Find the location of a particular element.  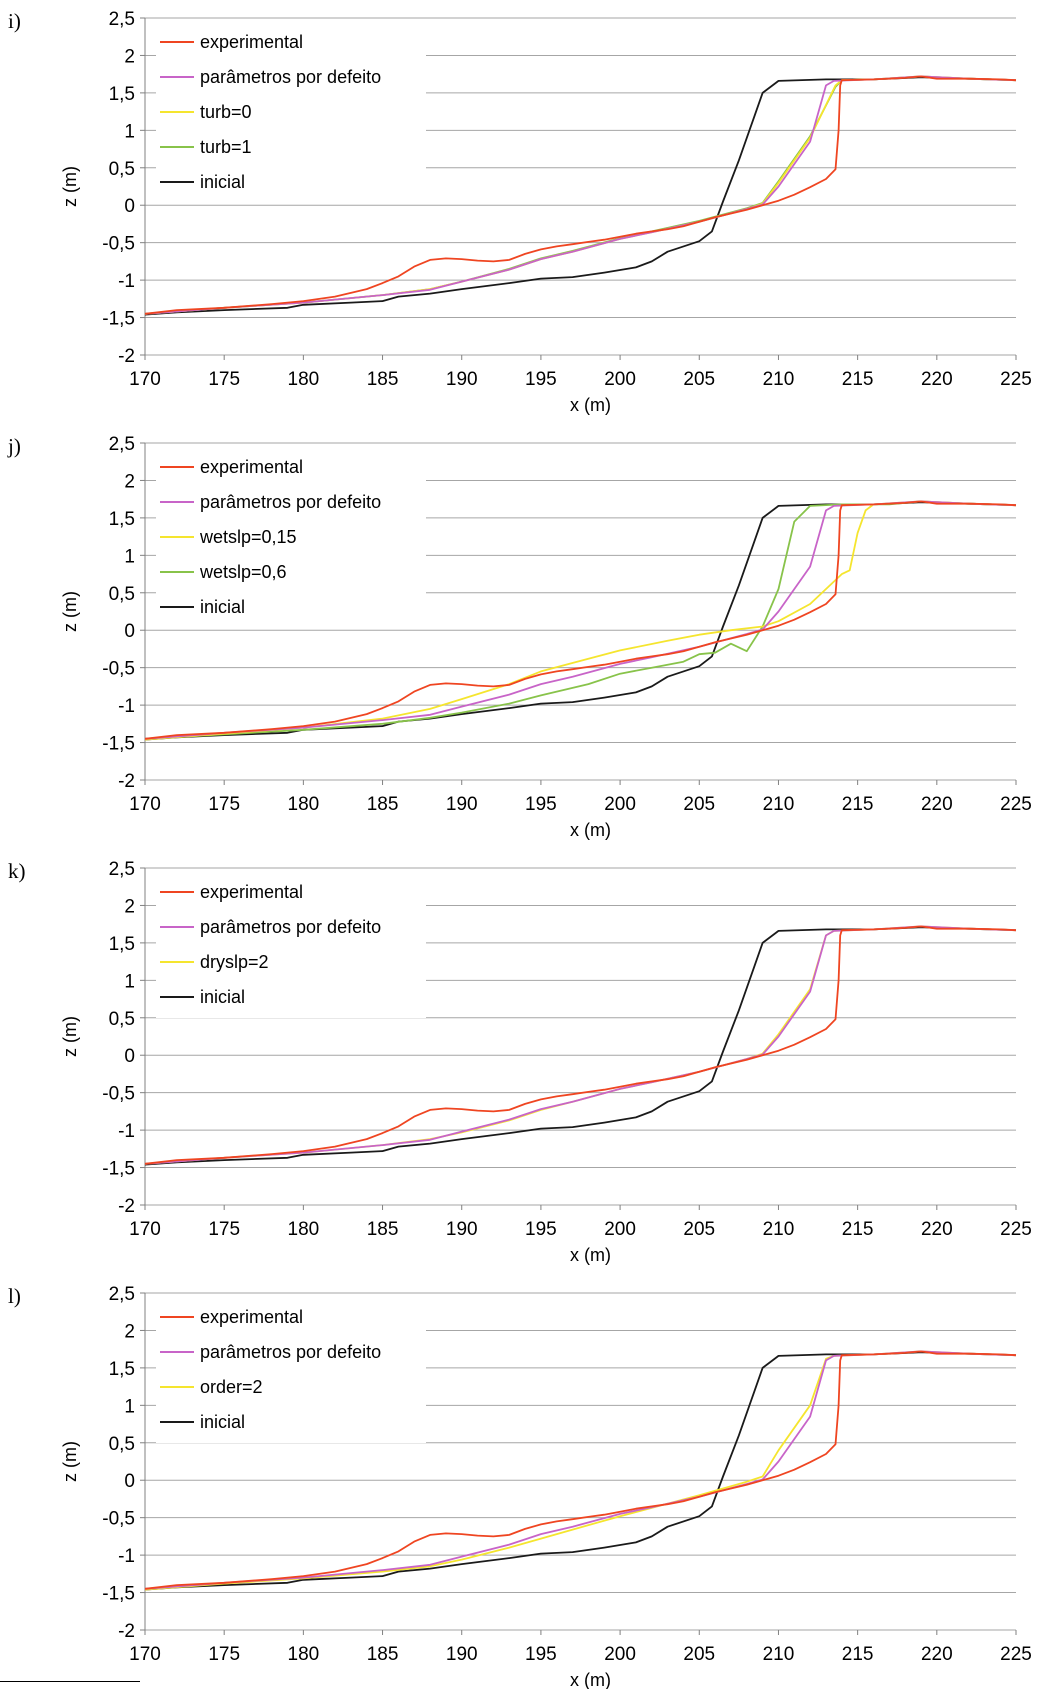

panel-label: j) is located at coordinates (14, 446).